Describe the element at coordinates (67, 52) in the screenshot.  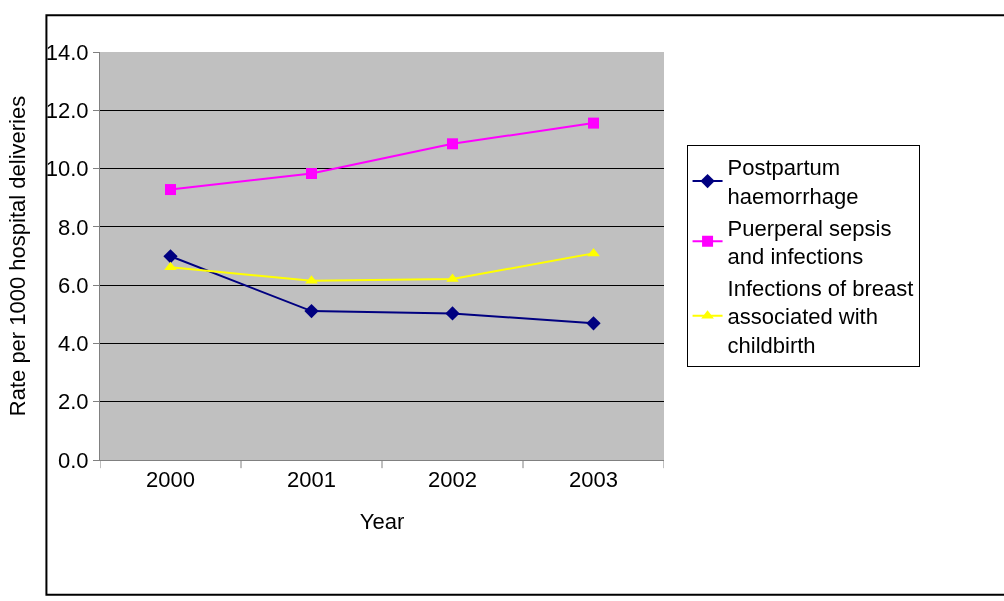
I see `y-tick-label: 14.0` at that location.